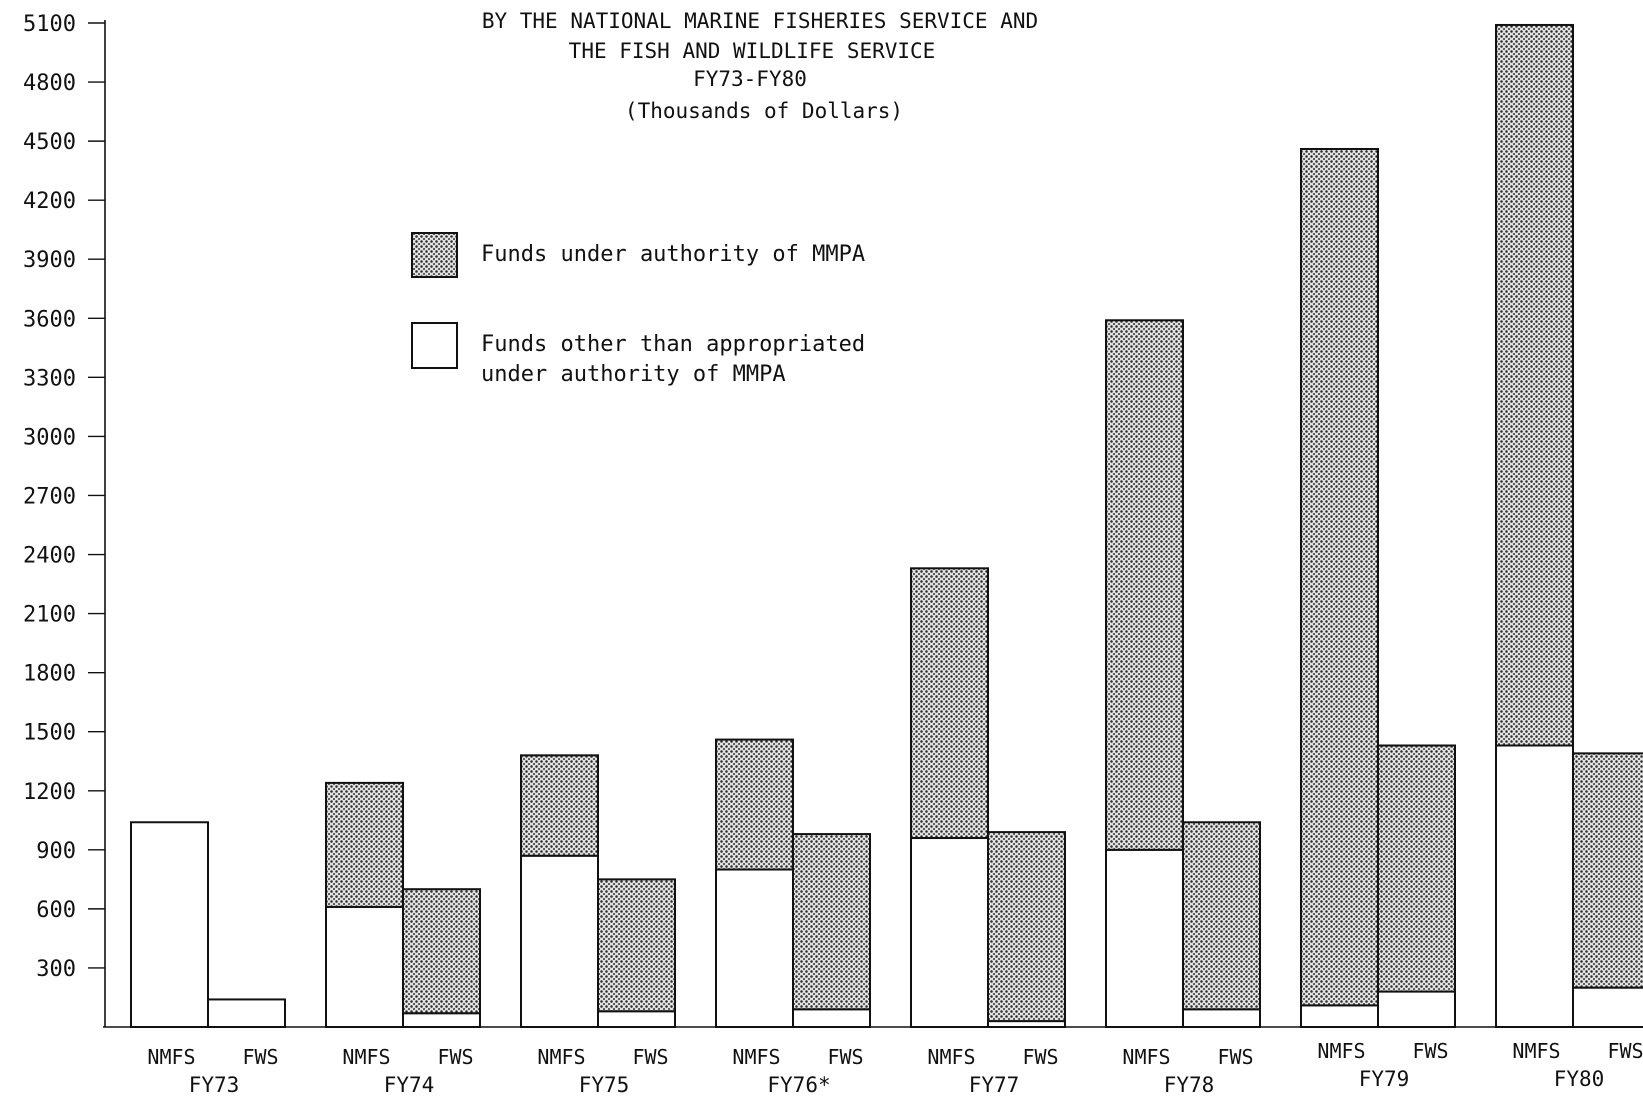  Describe the element at coordinates (434, 345) in the screenshot. I see `legend-swatch-plain` at that location.